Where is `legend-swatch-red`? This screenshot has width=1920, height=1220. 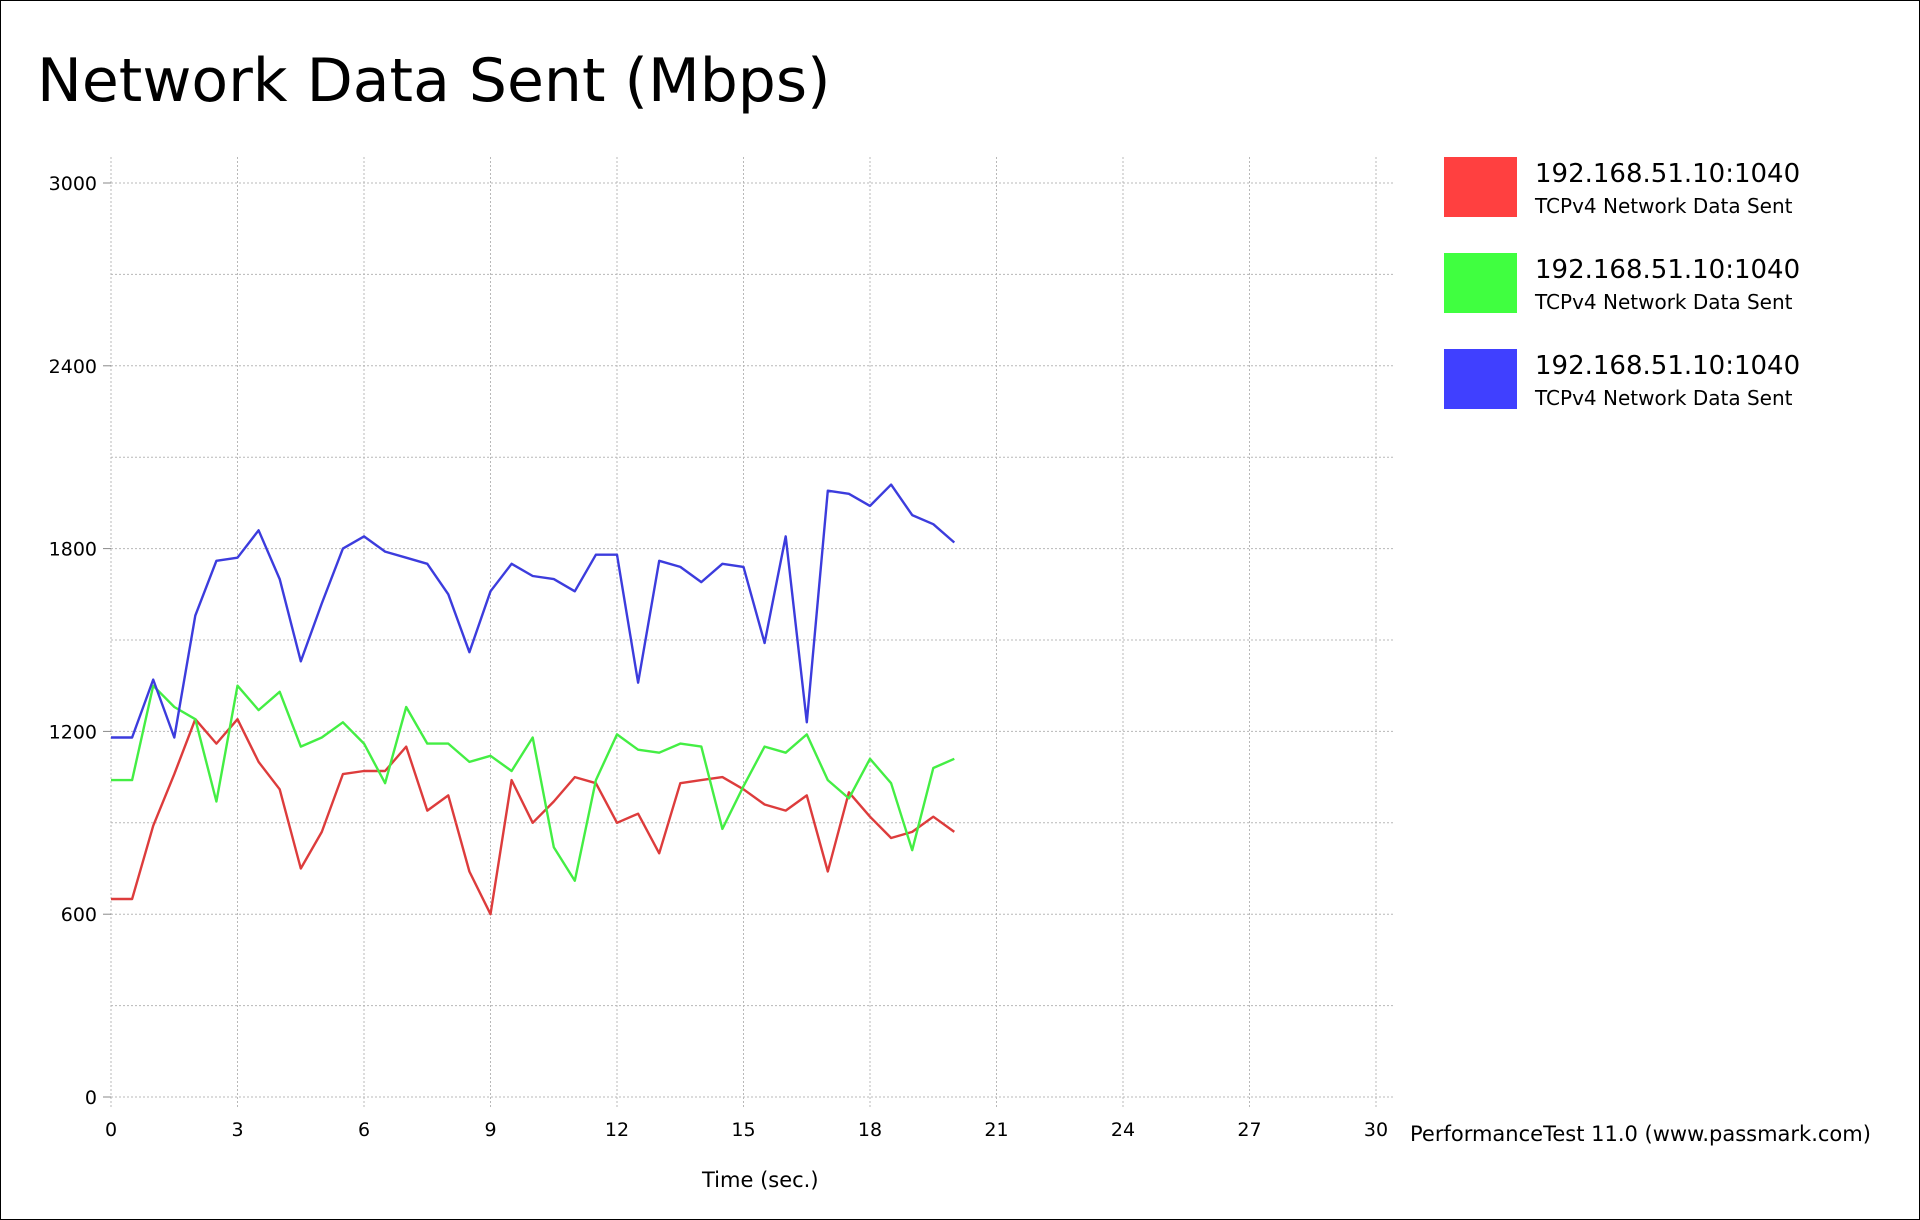
legend-swatch-red is located at coordinates (1480, 187).